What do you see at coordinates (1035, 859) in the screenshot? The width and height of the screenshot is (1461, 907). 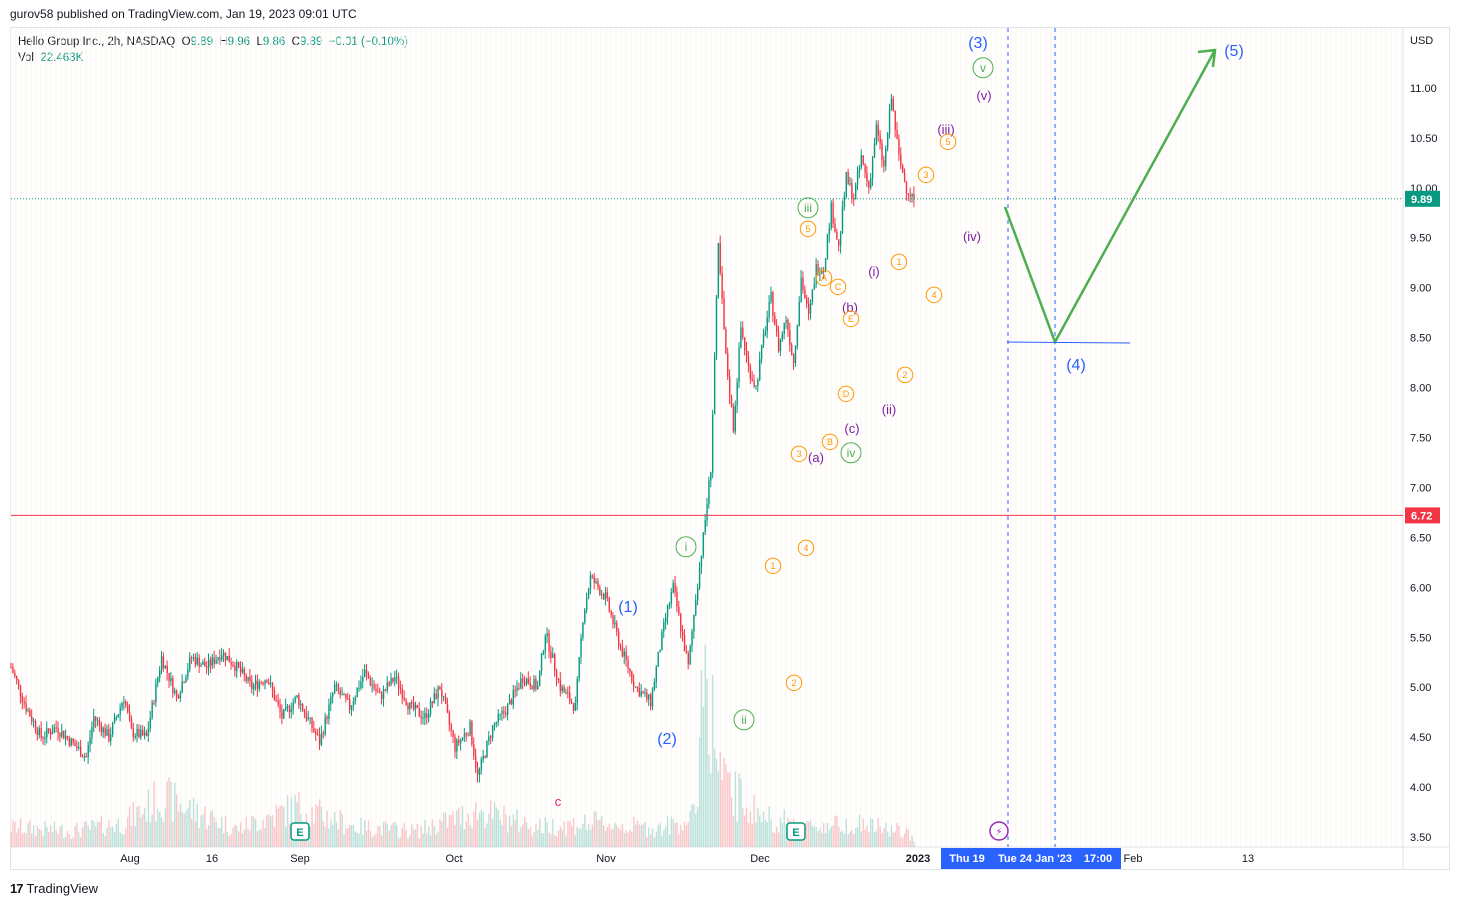 I see `highlight-time-label: Tue 24 Jan '23` at bounding box center [1035, 859].